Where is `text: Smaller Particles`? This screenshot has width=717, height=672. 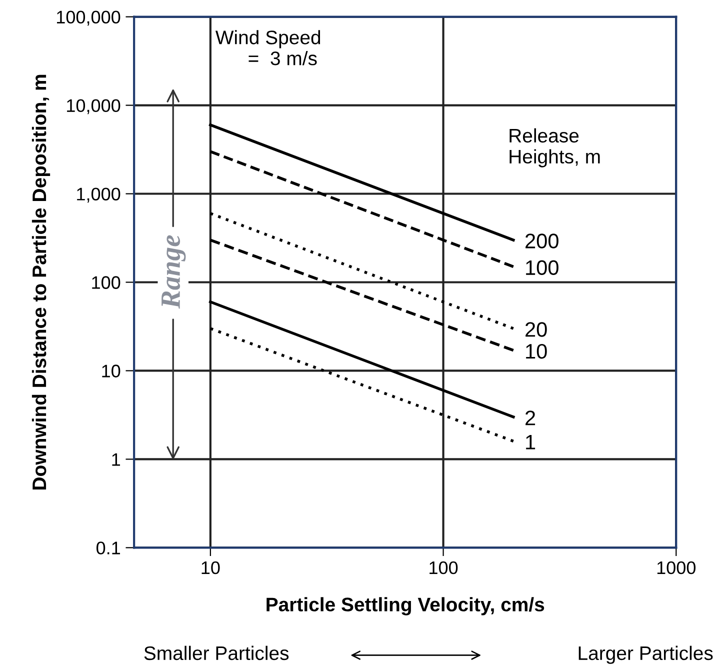
text: Smaller Particles is located at coordinates (216, 653).